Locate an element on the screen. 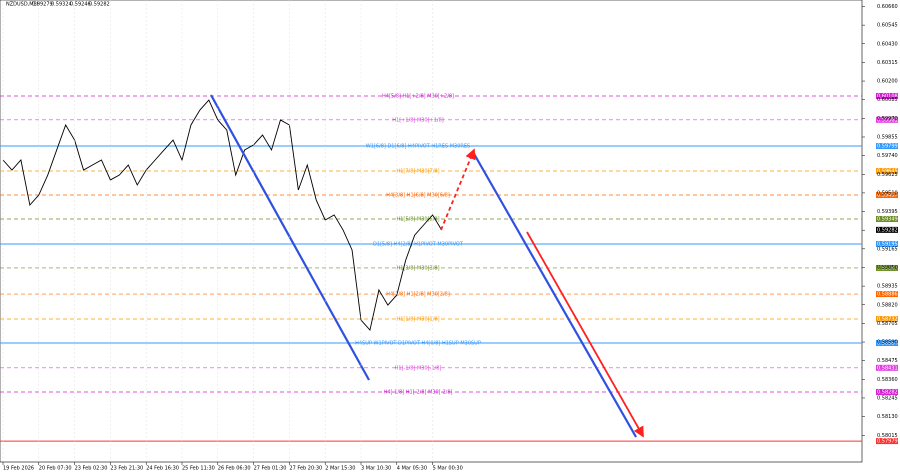 Image resolution: width=900 pixels, height=474 pixels. x-tick-label: 25 Feb 11:30 is located at coordinates (198, 469).